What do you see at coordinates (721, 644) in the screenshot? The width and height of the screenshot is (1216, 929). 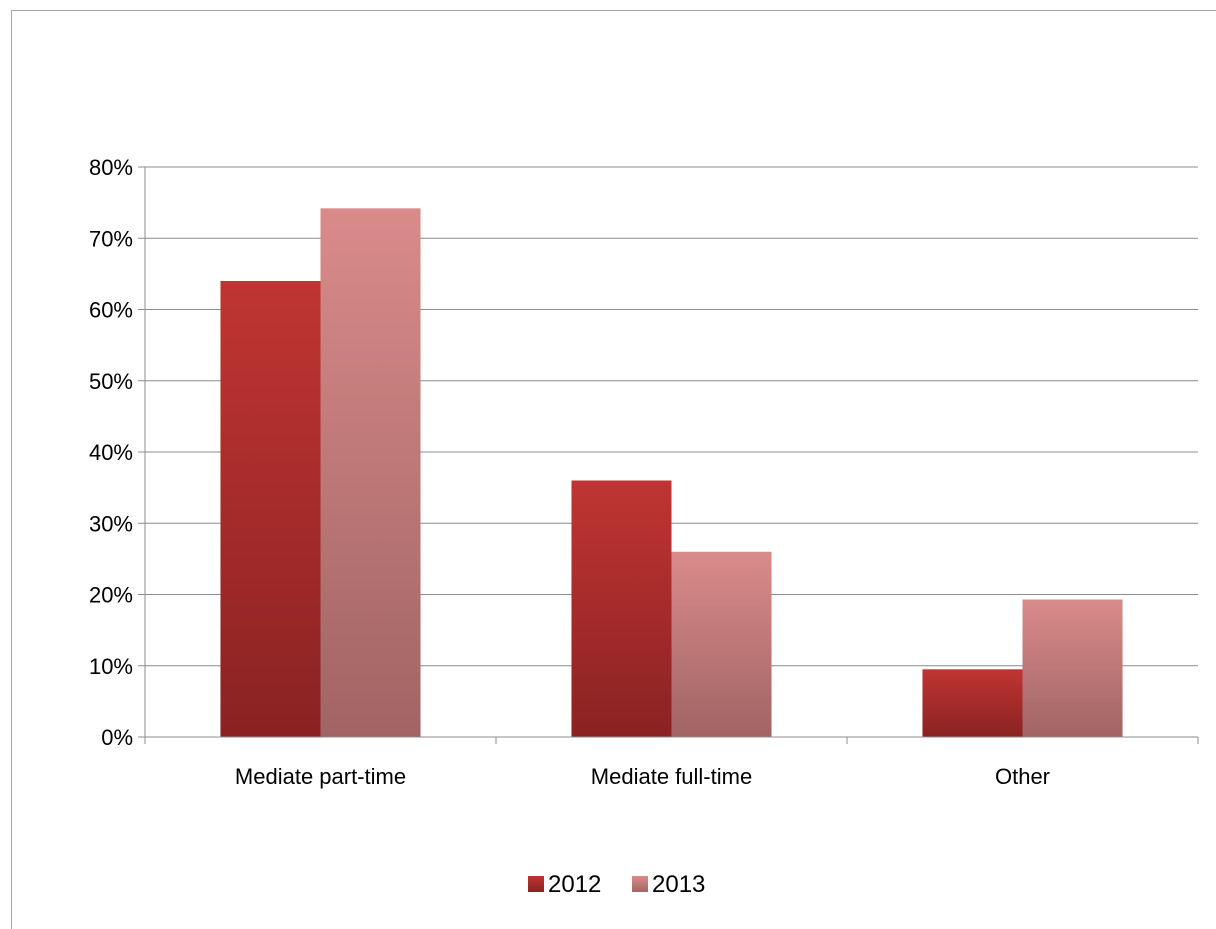 I see `bar-2013-mediate-full-time` at bounding box center [721, 644].